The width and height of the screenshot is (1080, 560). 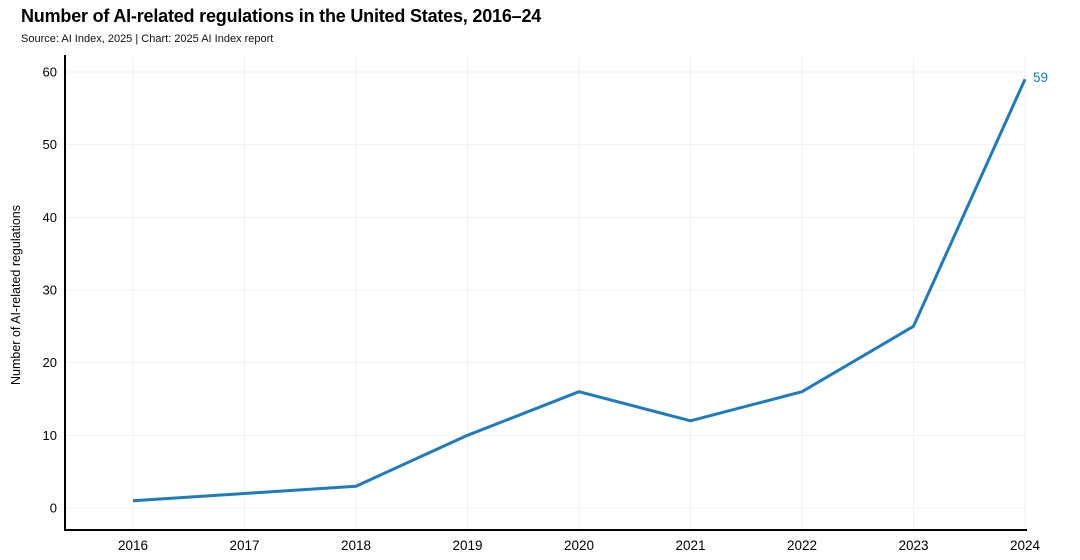 I want to click on x-tick-label: 2022, so click(x=802, y=545).